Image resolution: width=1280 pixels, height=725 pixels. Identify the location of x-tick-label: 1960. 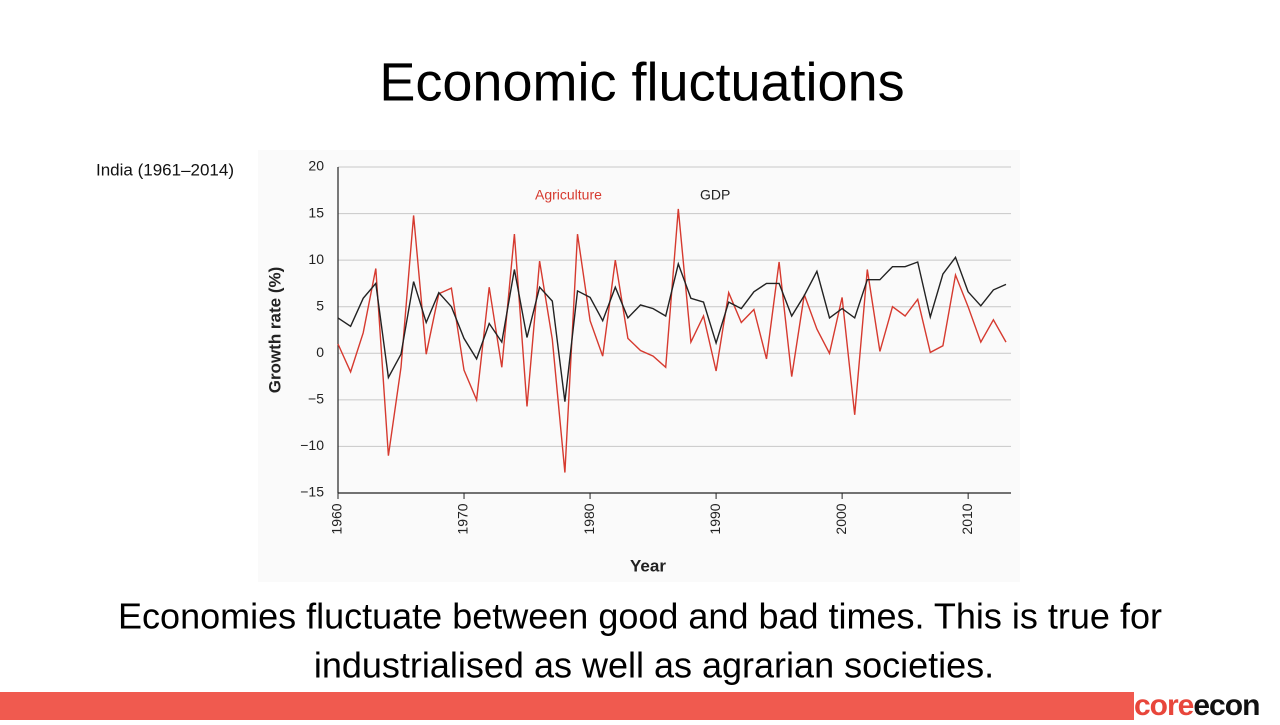
(337, 518).